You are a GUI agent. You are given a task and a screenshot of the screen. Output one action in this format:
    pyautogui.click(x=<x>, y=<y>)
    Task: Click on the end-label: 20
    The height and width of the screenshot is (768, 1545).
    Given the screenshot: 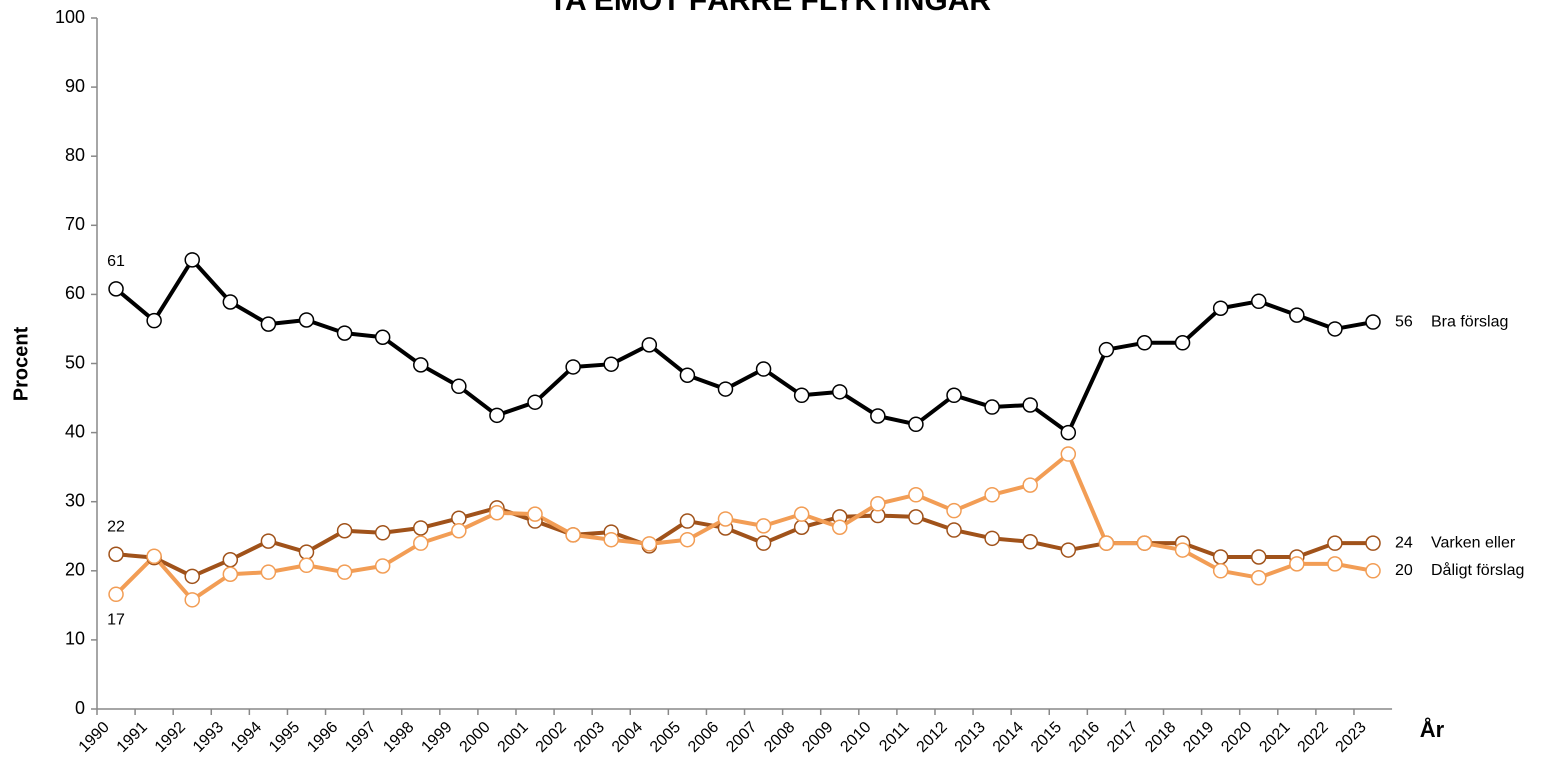 What is the action you would take?
    pyautogui.click(x=1404, y=570)
    